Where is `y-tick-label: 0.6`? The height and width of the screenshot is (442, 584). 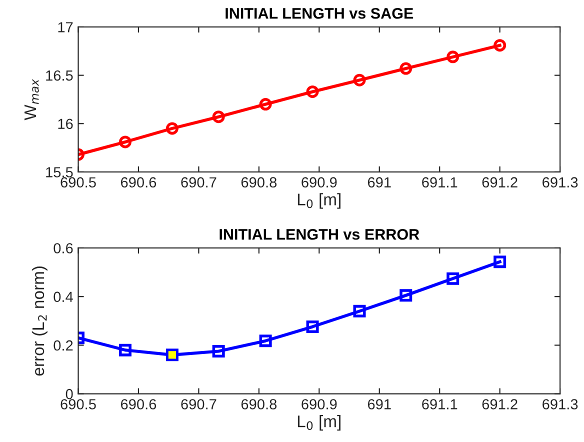
y-tick-label: 0.6 is located at coordinates (63, 248).